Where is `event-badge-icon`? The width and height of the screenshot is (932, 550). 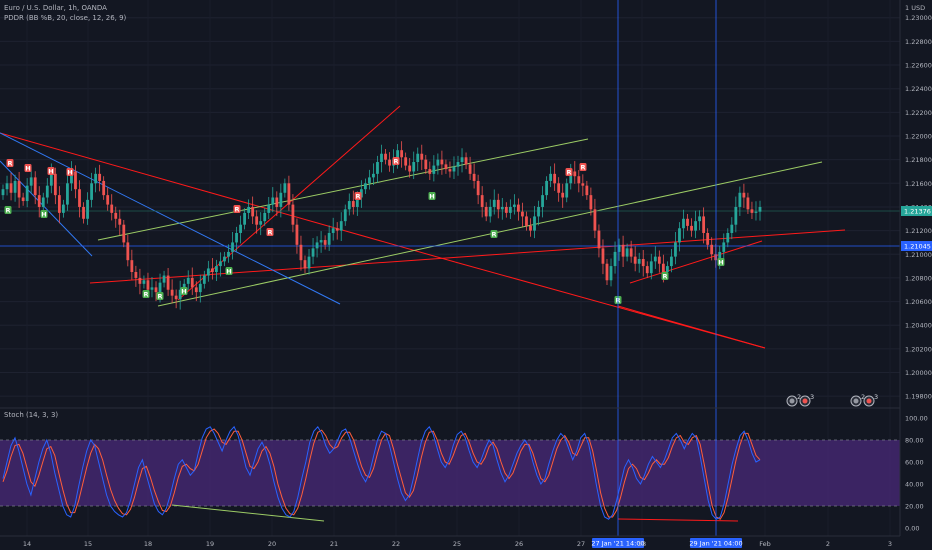
event-badge-icon is located at coordinates (869, 401).